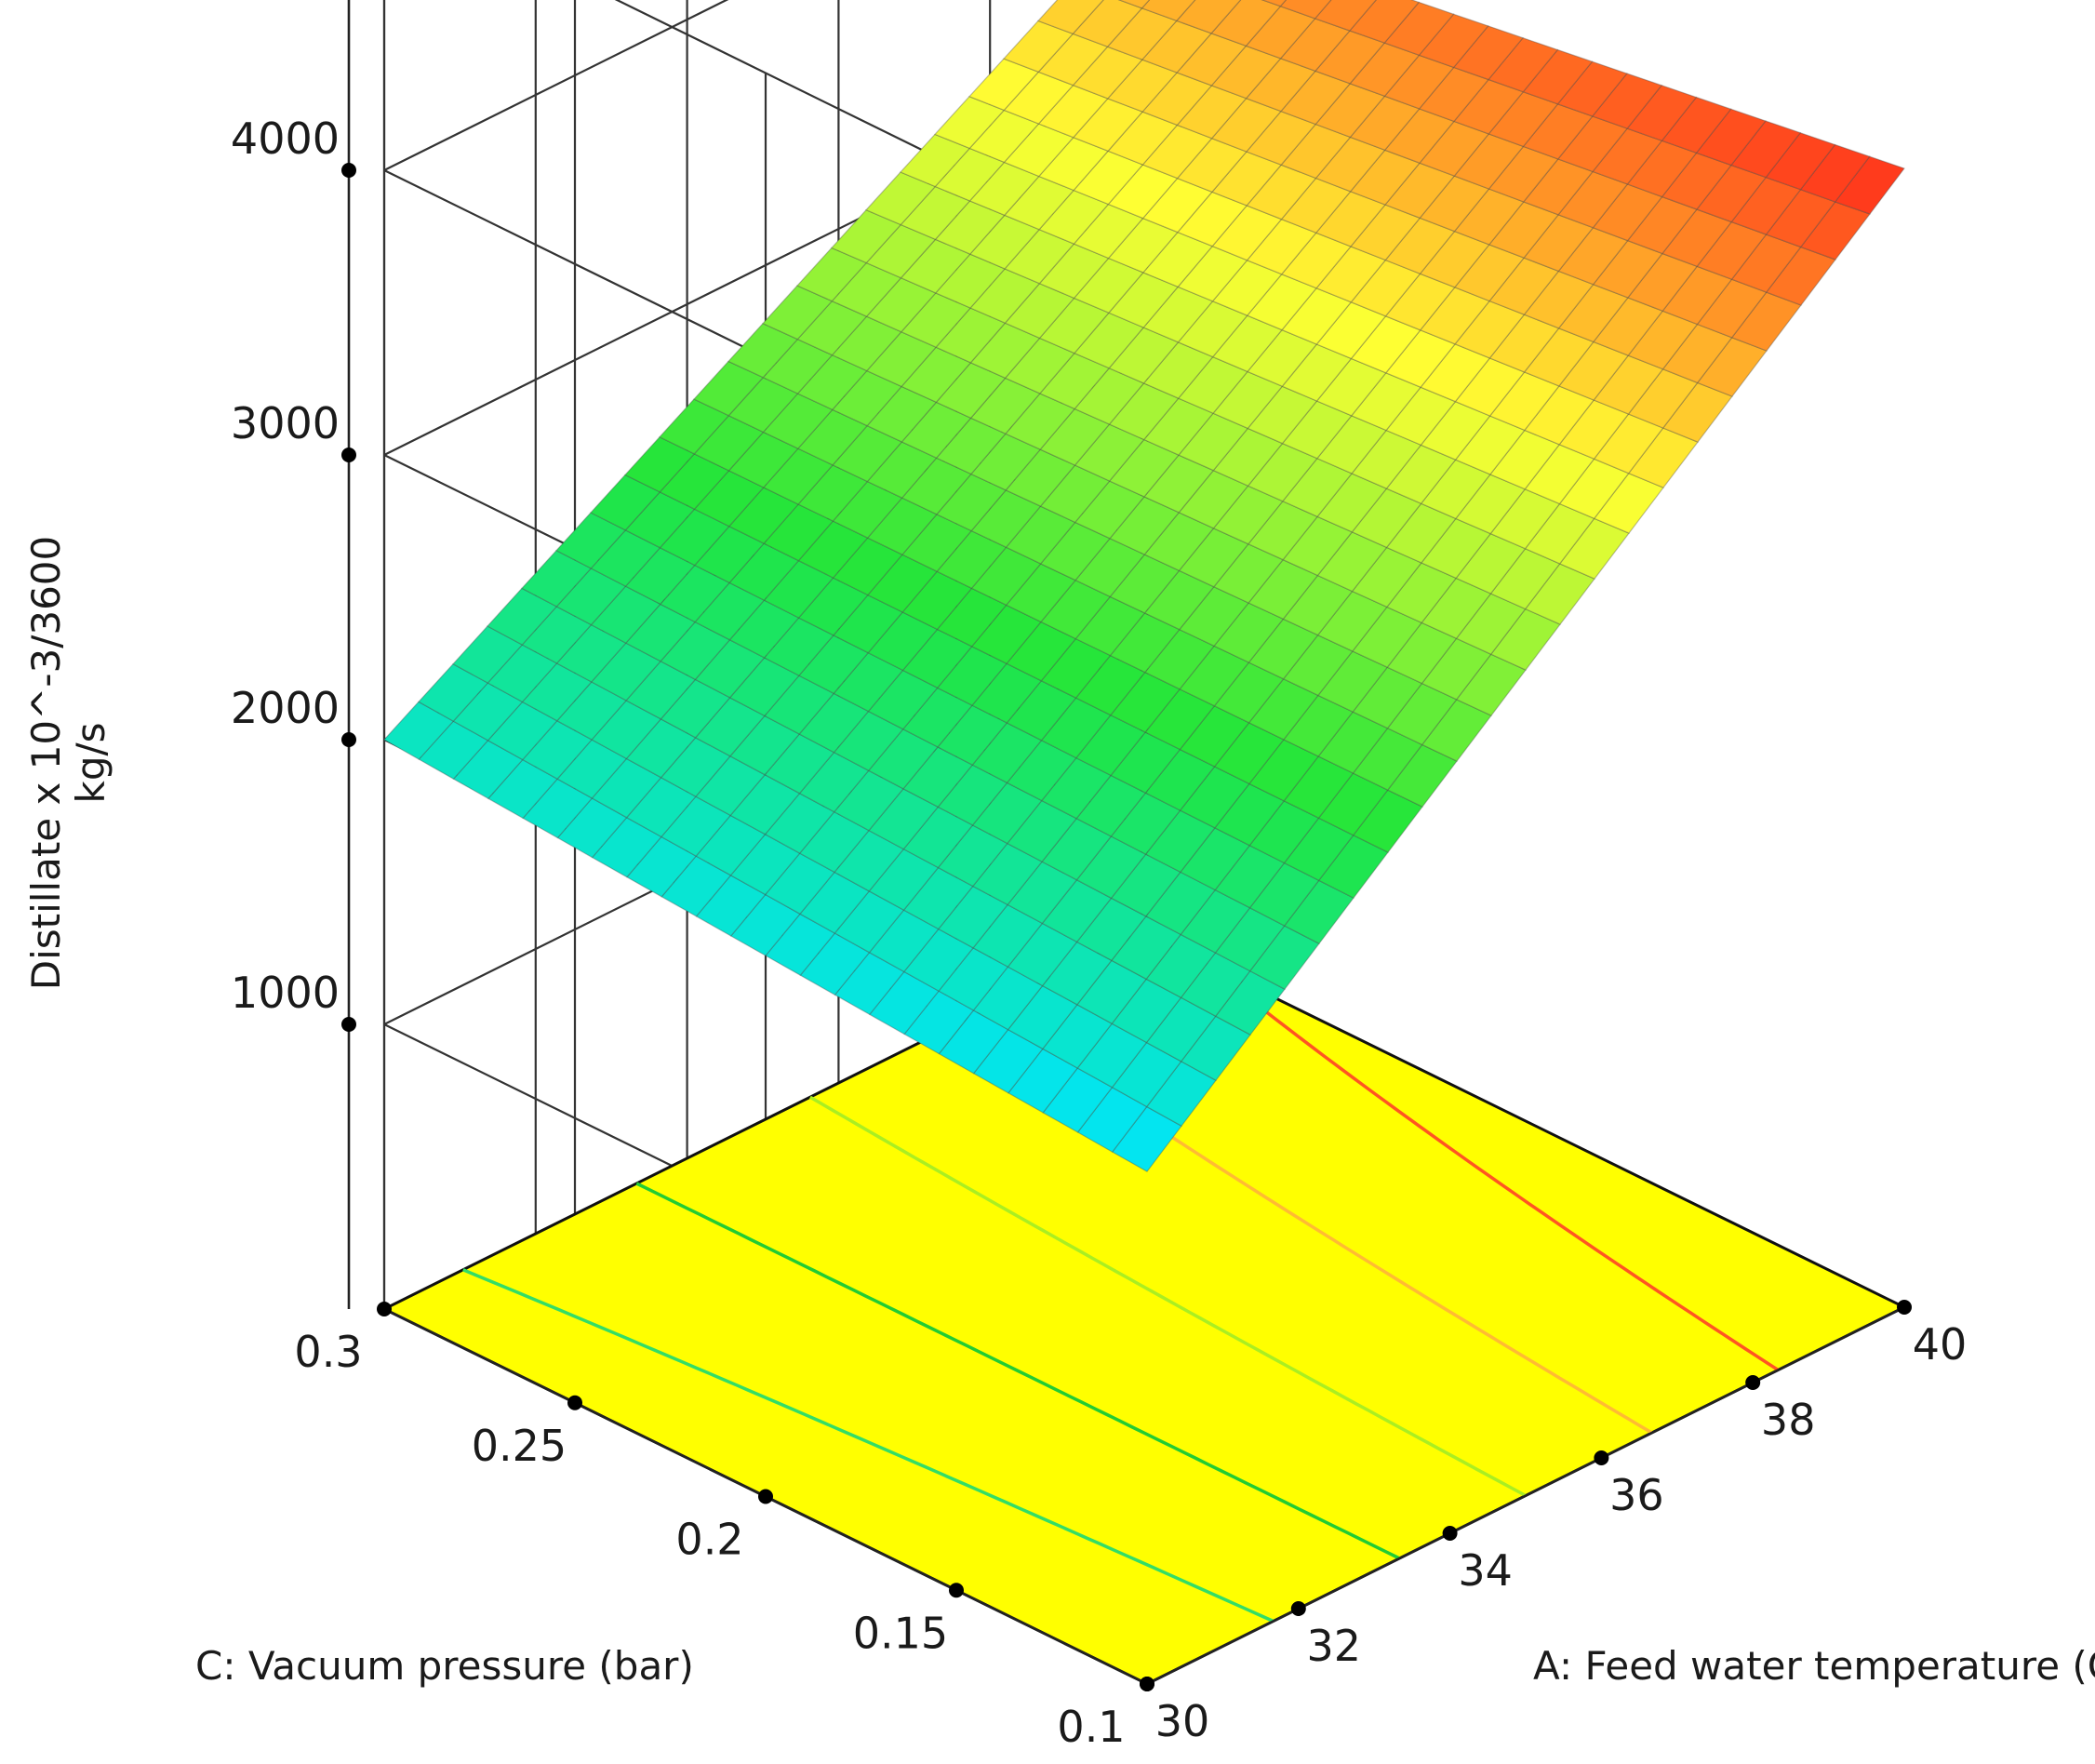  Describe the element at coordinates (1525, 1495) in the screenshot. I see `x-axis-line` at that location.